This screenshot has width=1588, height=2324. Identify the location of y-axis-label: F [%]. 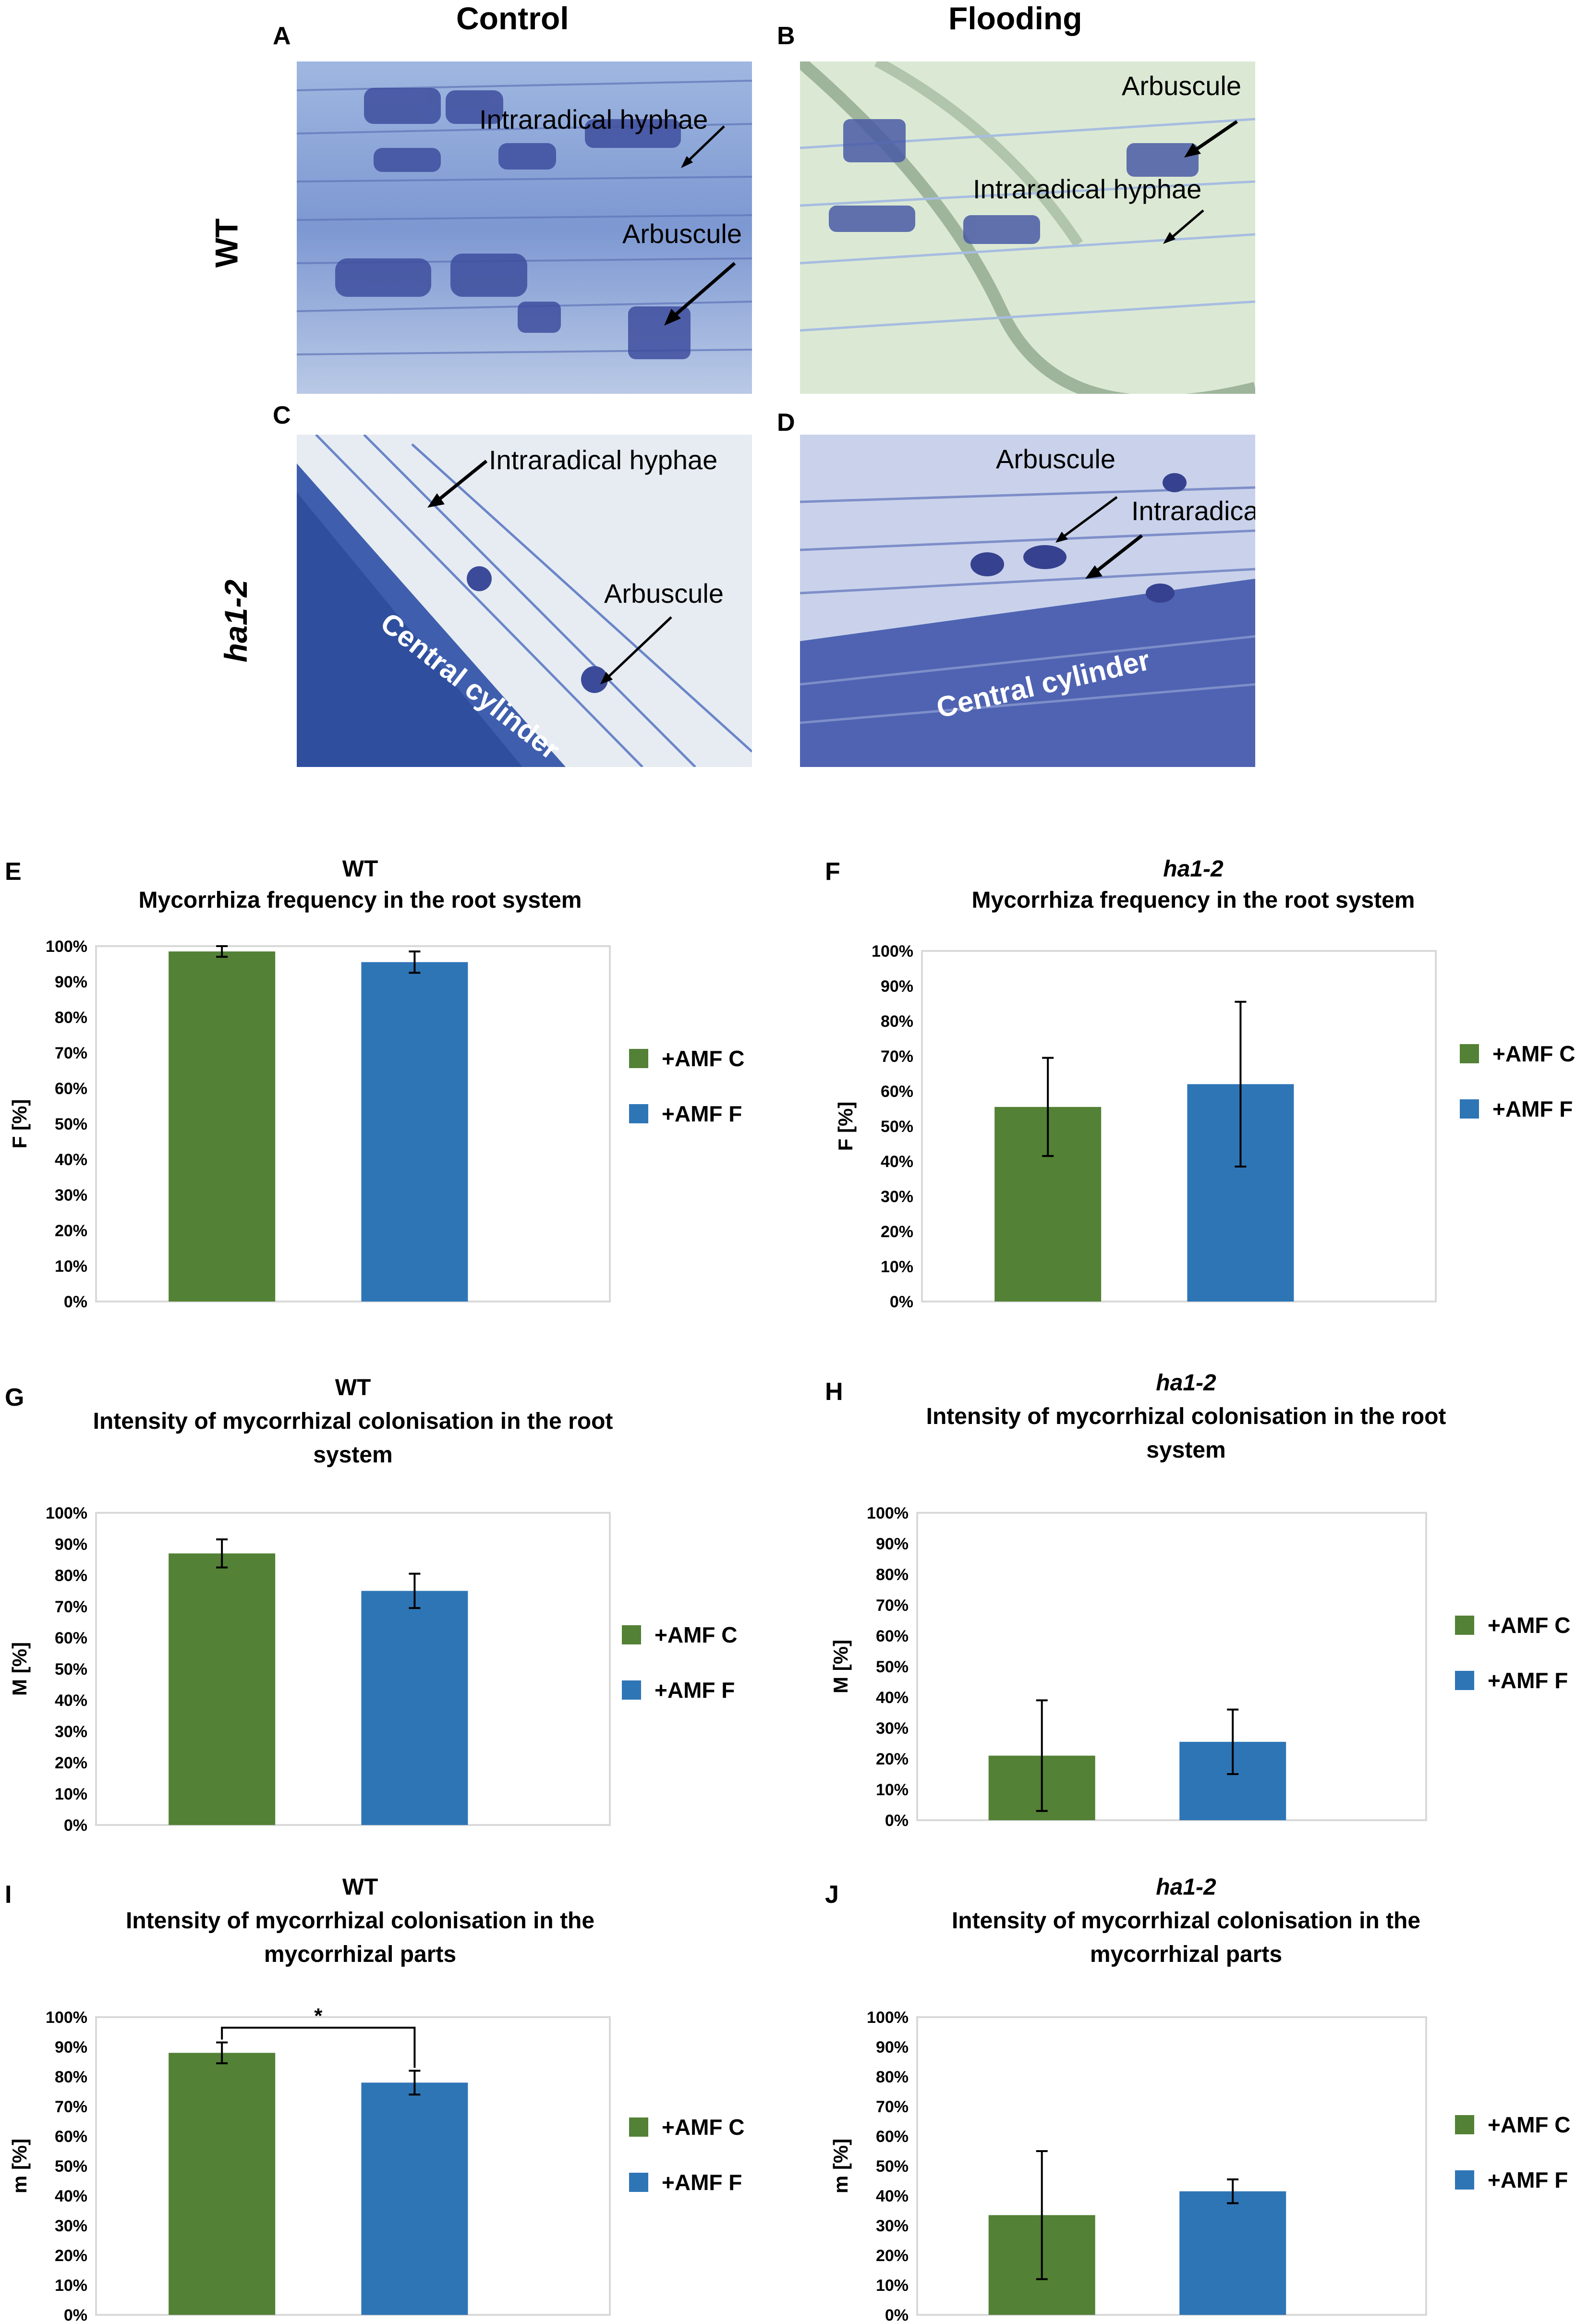
(846, 1126).